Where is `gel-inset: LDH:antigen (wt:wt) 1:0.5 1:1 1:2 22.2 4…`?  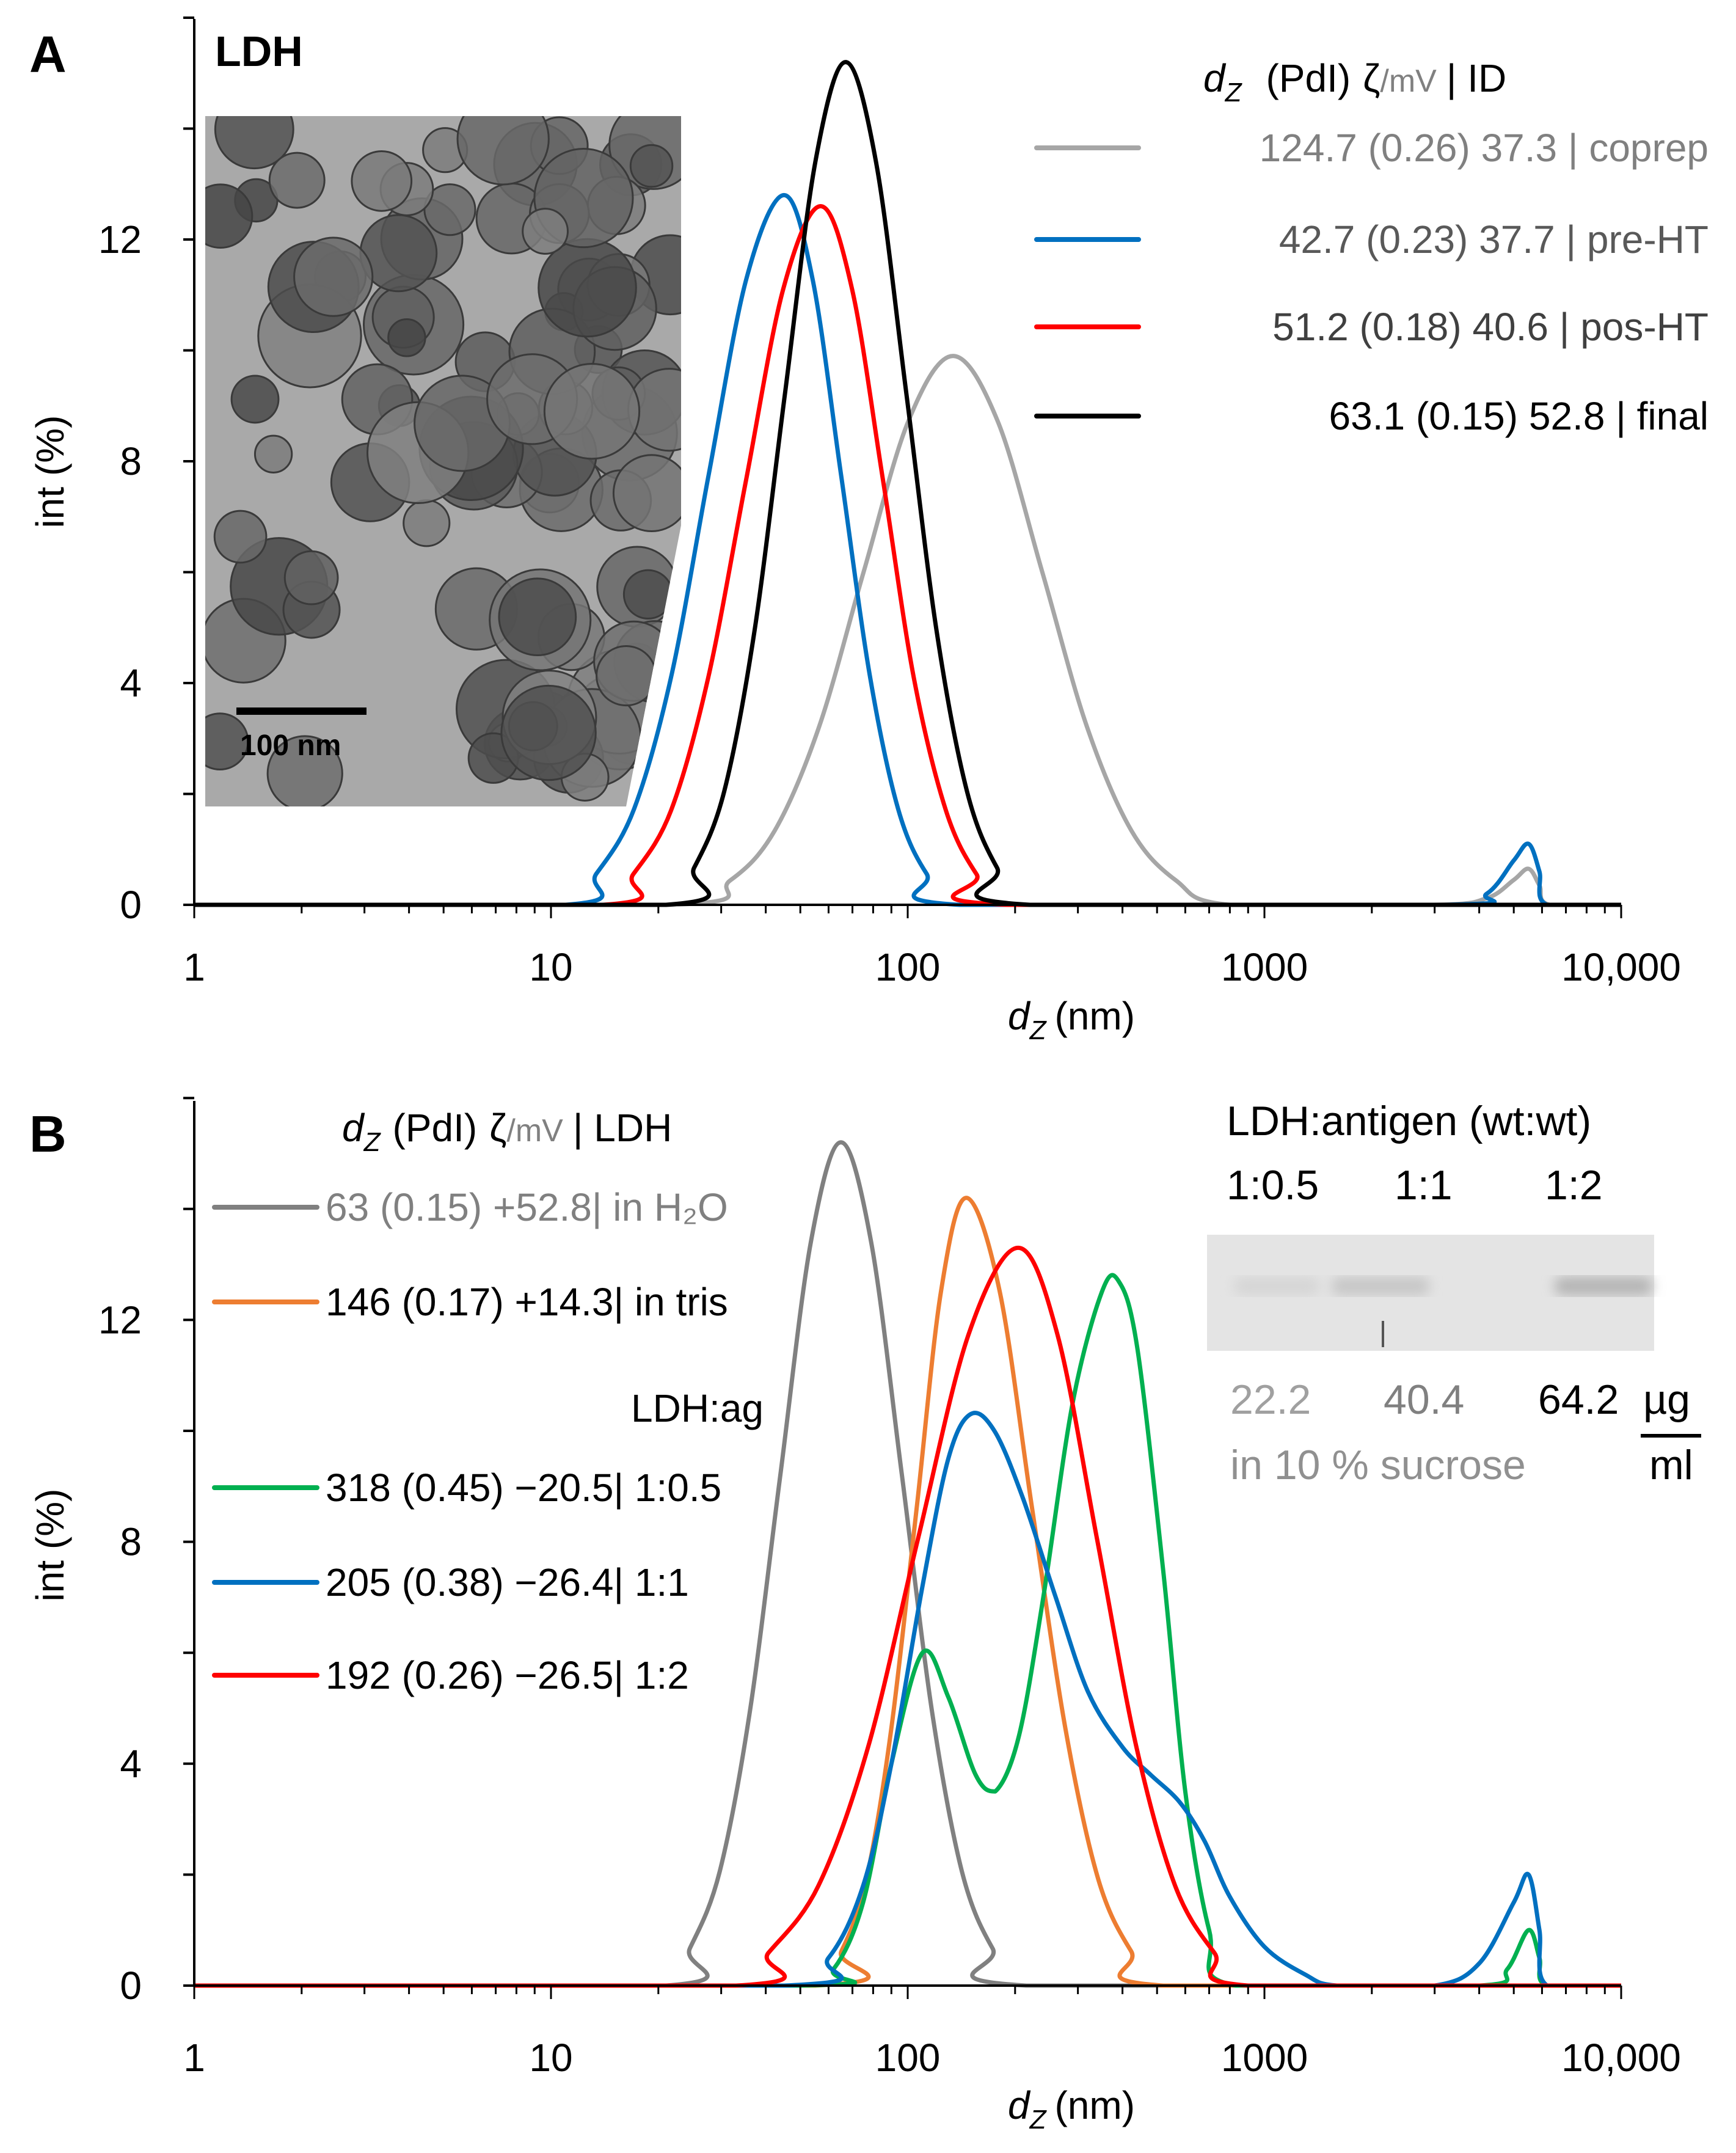
gel-inset: LDH:antigen (wt:wt) 1:0.5 1:1 1:2 22.2 4… is located at coordinates (1454, 1293).